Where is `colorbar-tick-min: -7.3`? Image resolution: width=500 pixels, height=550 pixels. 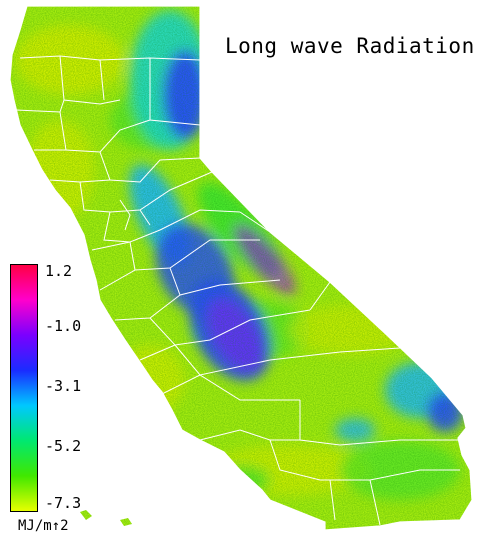 colorbar-tick-min: -7.3 is located at coordinates (63, 503).